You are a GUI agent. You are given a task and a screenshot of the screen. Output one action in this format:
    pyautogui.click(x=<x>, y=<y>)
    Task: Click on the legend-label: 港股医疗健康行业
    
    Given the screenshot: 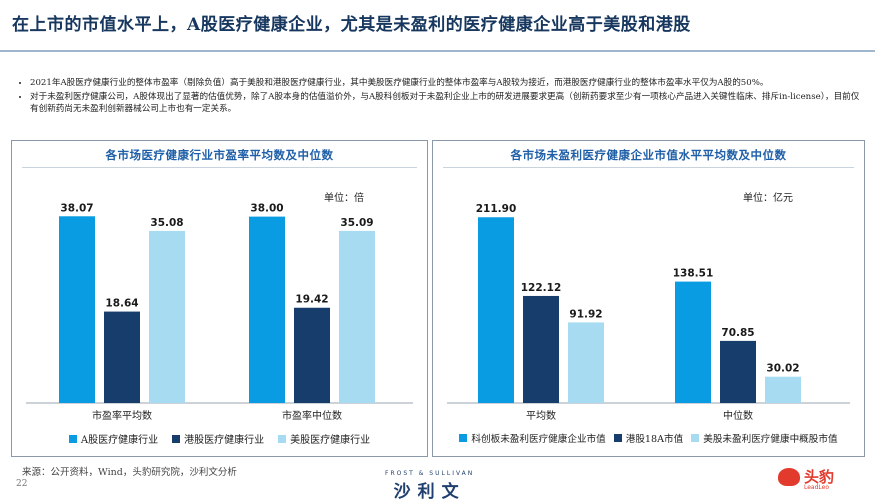 What is the action you would take?
    pyautogui.click(x=224, y=440)
    